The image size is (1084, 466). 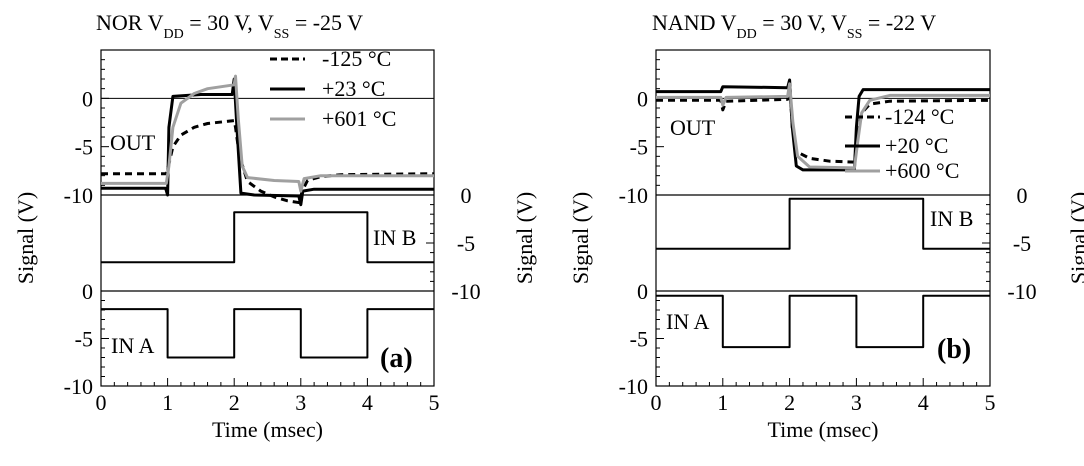 I want to click on legend-entry: +601 °C, so click(x=359, y=118).